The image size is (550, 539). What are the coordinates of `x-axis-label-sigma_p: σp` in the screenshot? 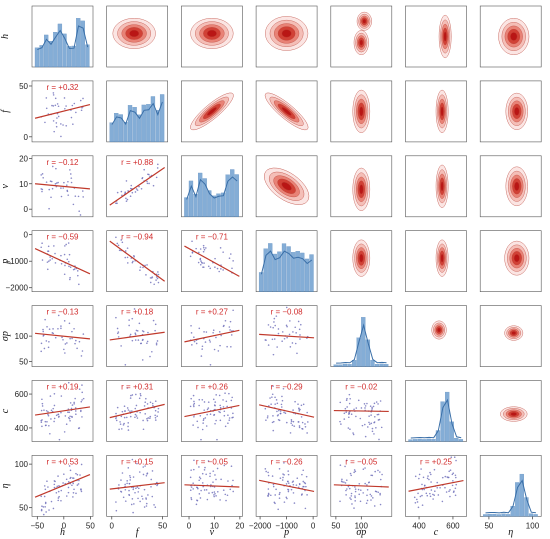 It's located at (361, 532).